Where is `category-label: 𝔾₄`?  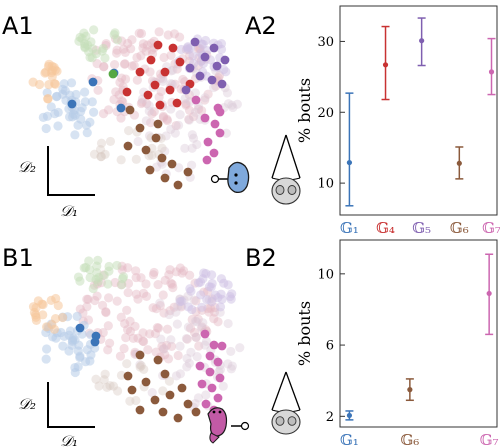
category-label: 𝔾₄ is located at coordinates (385, 228).